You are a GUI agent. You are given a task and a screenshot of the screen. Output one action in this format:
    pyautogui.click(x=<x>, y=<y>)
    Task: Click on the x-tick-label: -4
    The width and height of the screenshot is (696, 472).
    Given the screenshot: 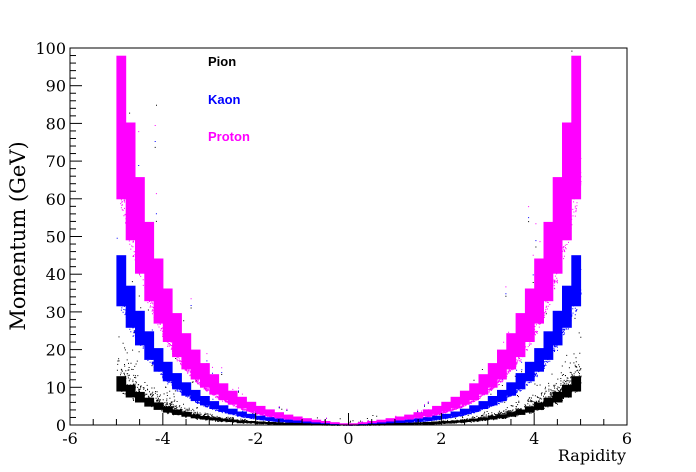 What is the action you would take?
    pyautogui.click(x=163, y=438)
    